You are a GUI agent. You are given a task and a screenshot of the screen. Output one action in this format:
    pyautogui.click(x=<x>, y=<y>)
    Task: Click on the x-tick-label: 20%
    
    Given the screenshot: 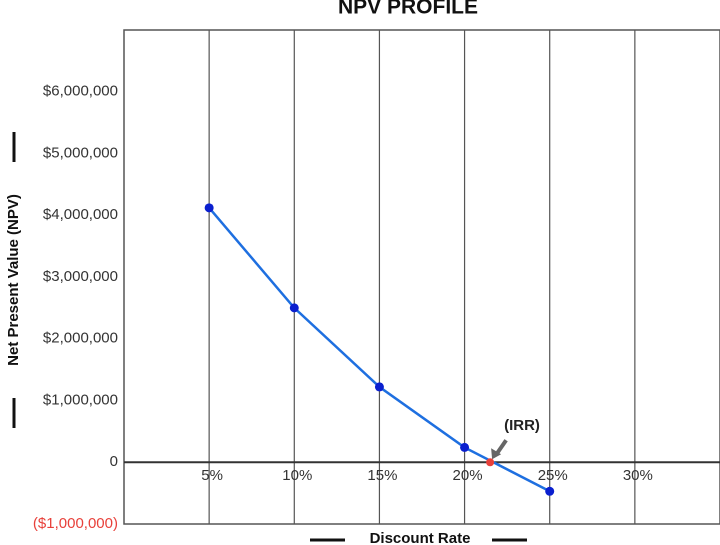 What is the action you would take?
    pyautogui.click(x=468, y=475)
    